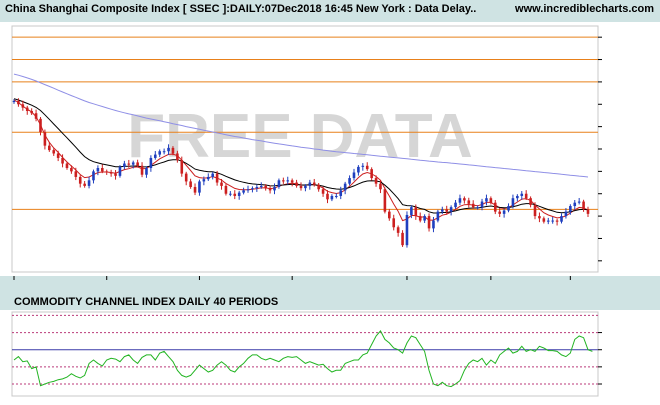 This screenshot has width=660, height=405. I want to click on date-axis, so click(292, 278).